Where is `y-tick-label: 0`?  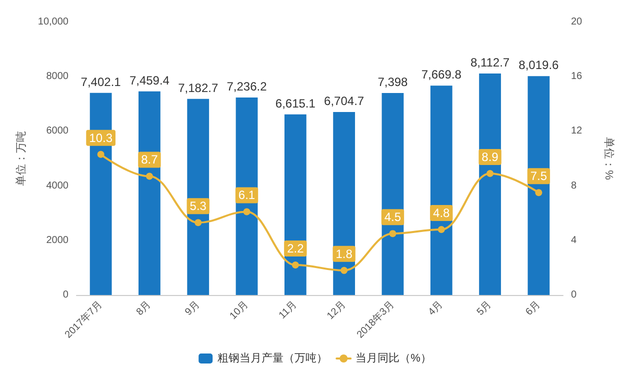 y-tick-label: 0 is located at coordinates (65, 295).